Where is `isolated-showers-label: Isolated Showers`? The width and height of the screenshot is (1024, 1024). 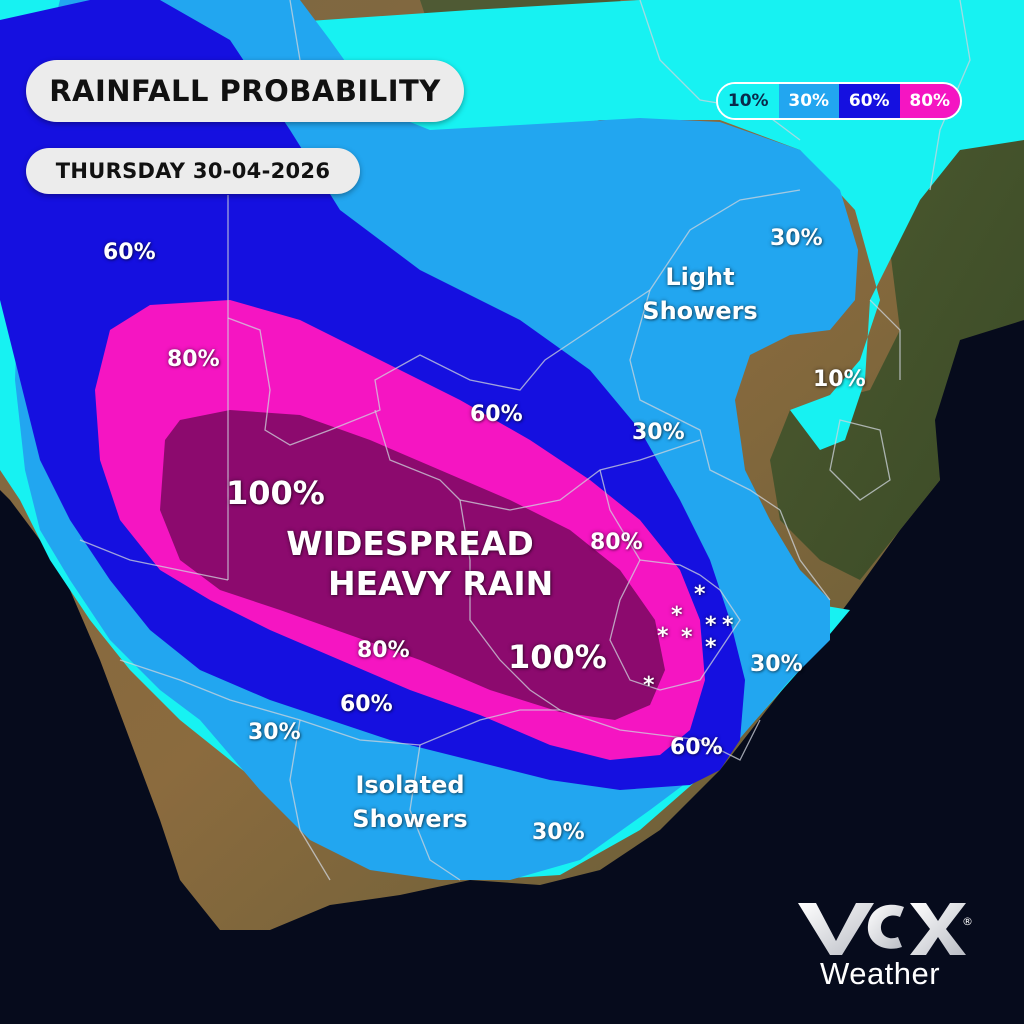
isolated-showers-label: Isolated Showers is located at coordinates (410, 802).